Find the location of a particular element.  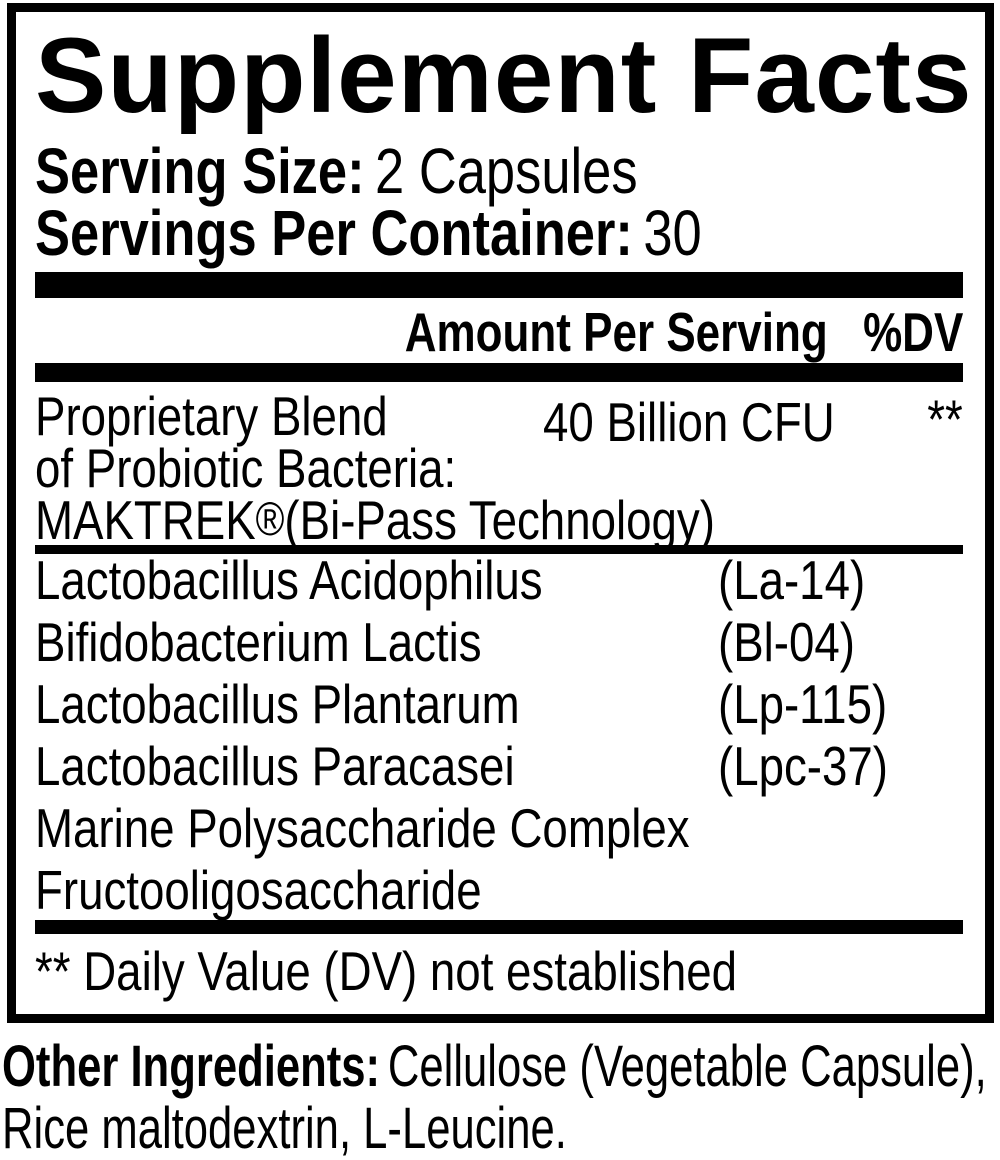

ingredient-row: Marine Polysaccharide Complex is located at coordinates (499, 832).